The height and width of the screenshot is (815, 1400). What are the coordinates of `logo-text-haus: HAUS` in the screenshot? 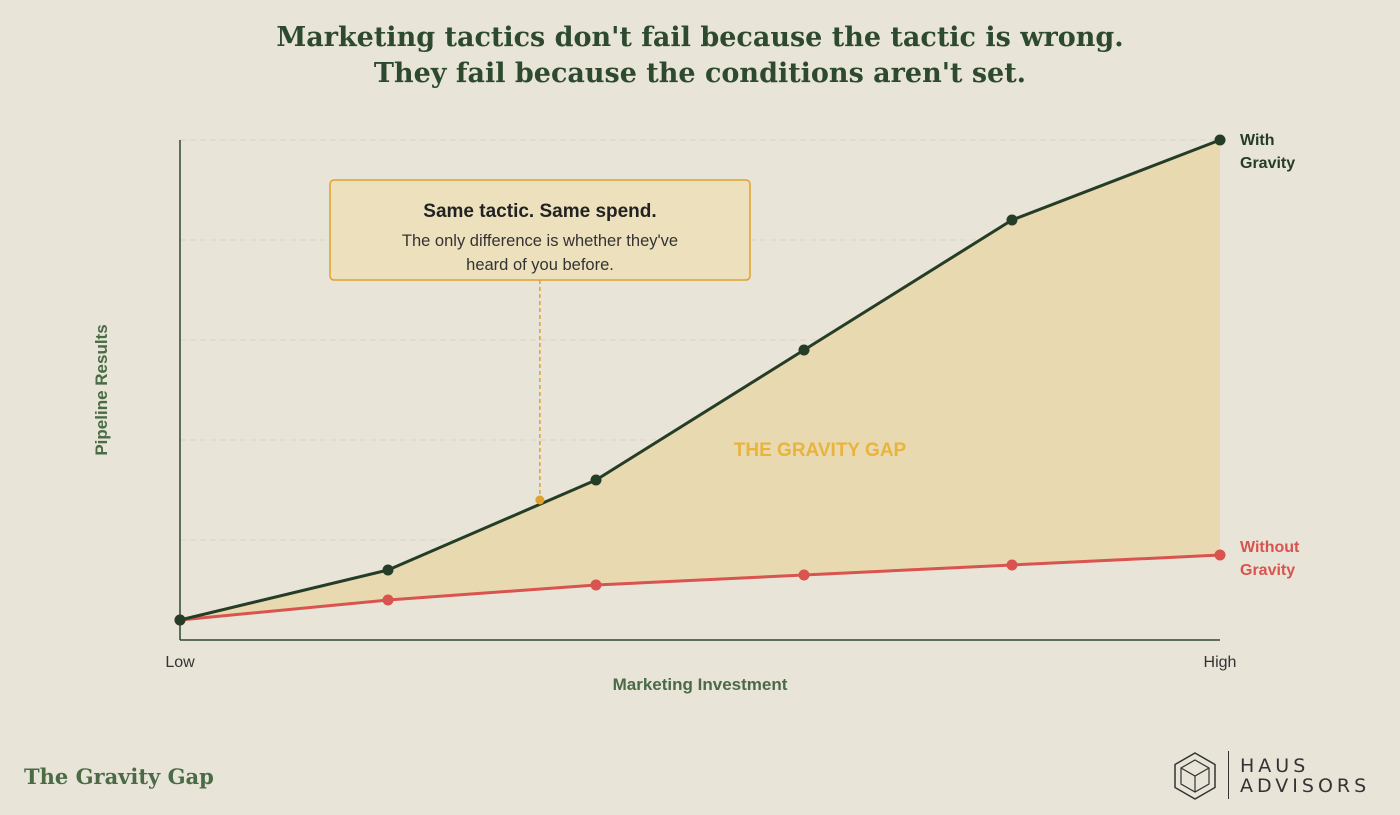 It's located at (1275, 766).